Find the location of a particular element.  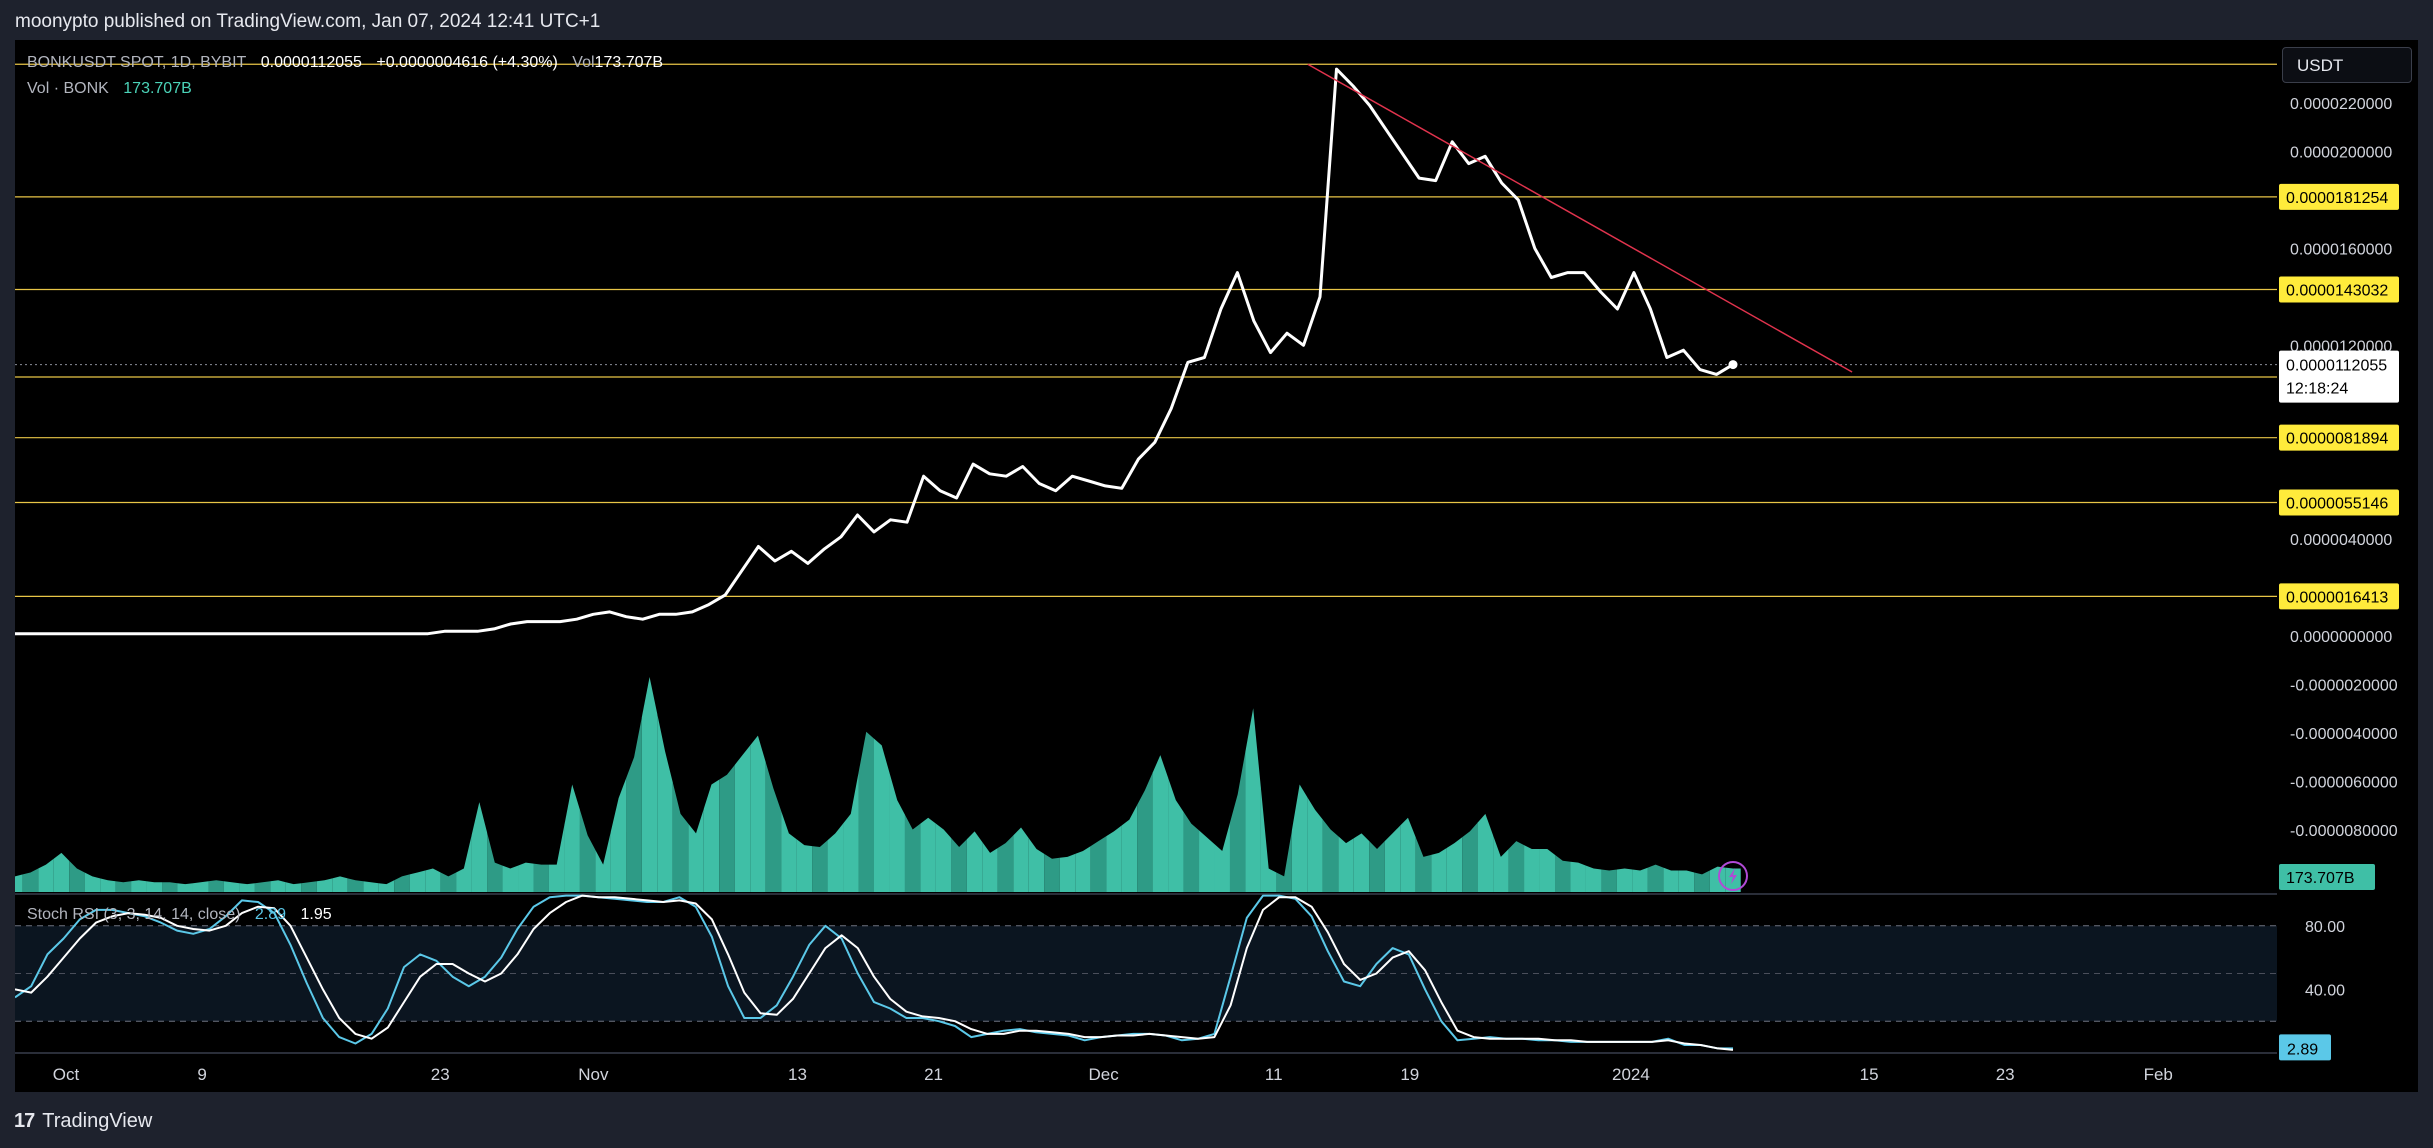

price-tick-label: -0.0000060000 is located at coordinates (2344, 783).